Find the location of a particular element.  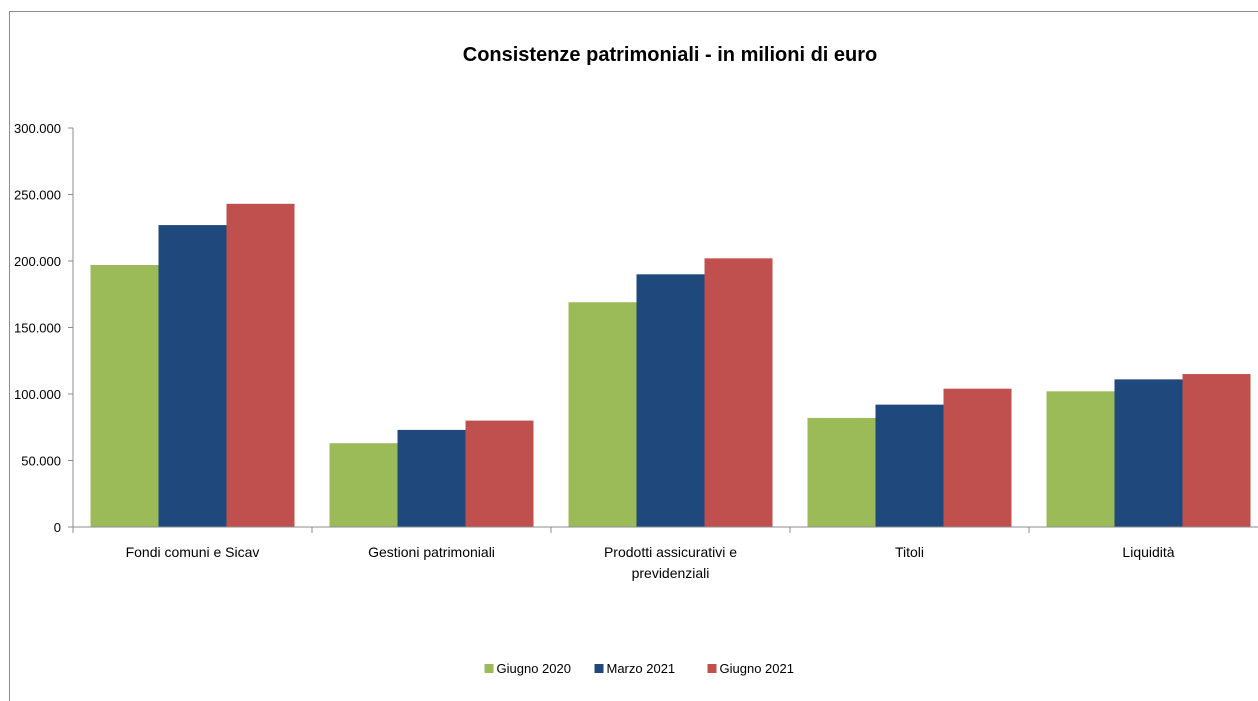

category-label: Liquidità is located at coordinates (1148, 552).